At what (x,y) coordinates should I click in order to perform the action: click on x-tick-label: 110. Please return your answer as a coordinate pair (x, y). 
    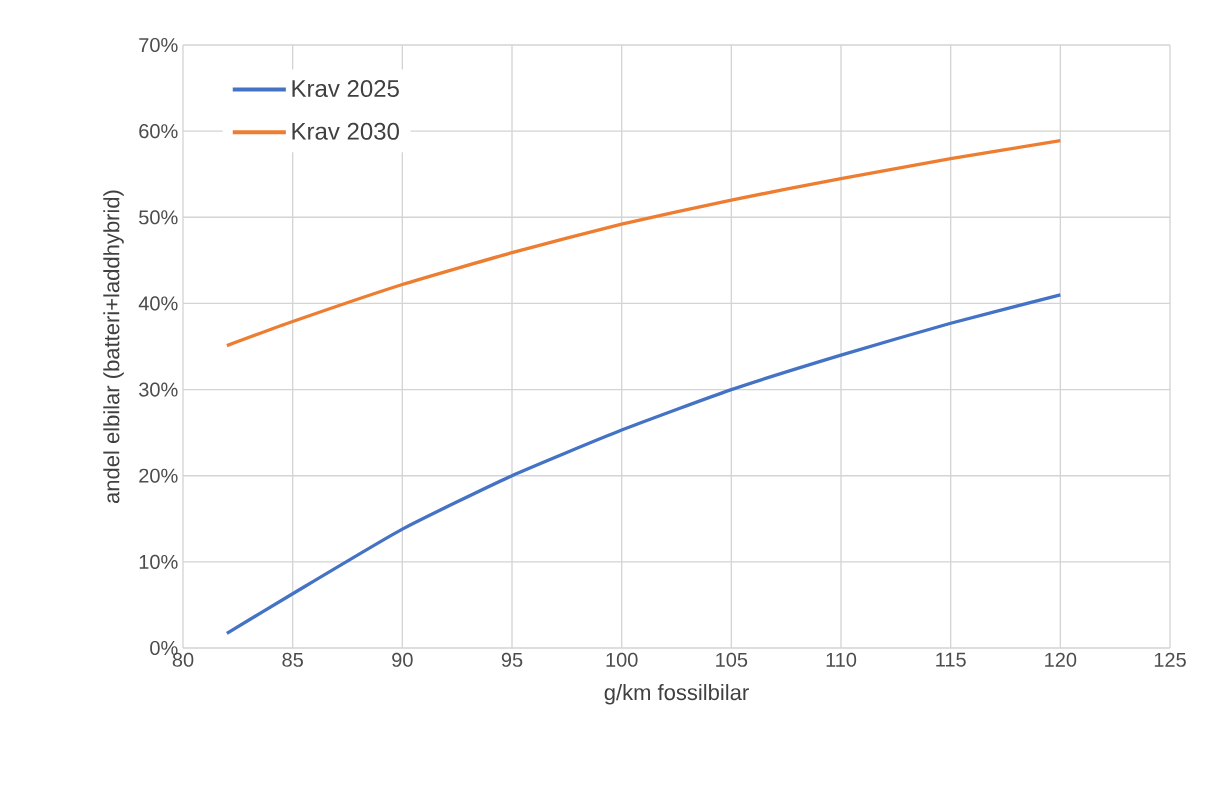
    Looking at the image, I should click on (841, 659).